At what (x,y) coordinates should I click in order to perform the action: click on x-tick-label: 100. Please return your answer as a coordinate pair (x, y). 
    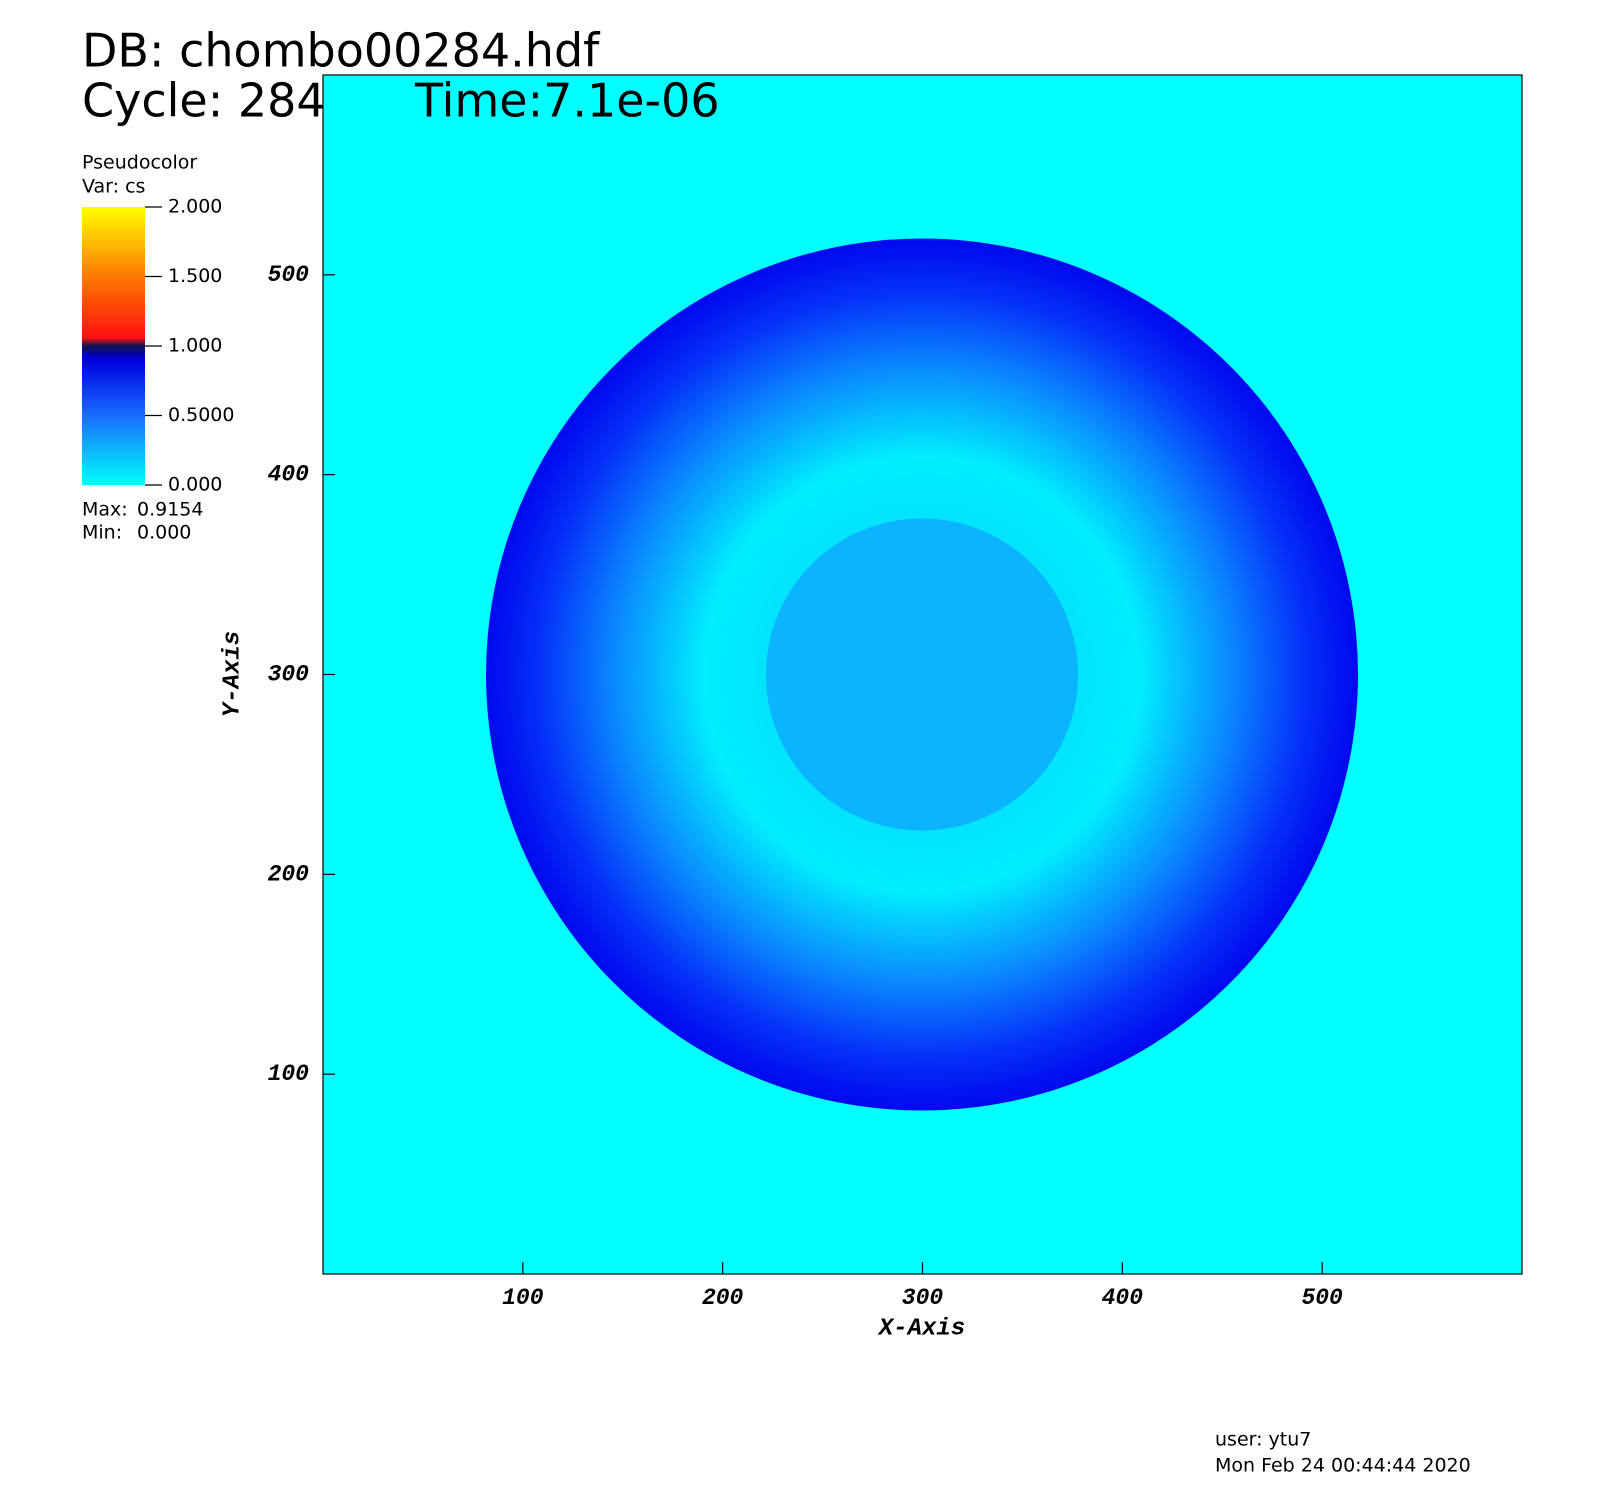
    Looking at the image, I should click on (523, 1298).